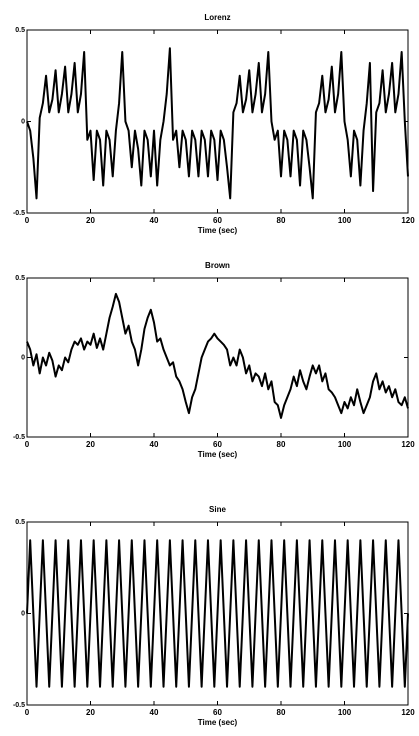  I want to click on chart-title: Lorenz, so click(217, 17).